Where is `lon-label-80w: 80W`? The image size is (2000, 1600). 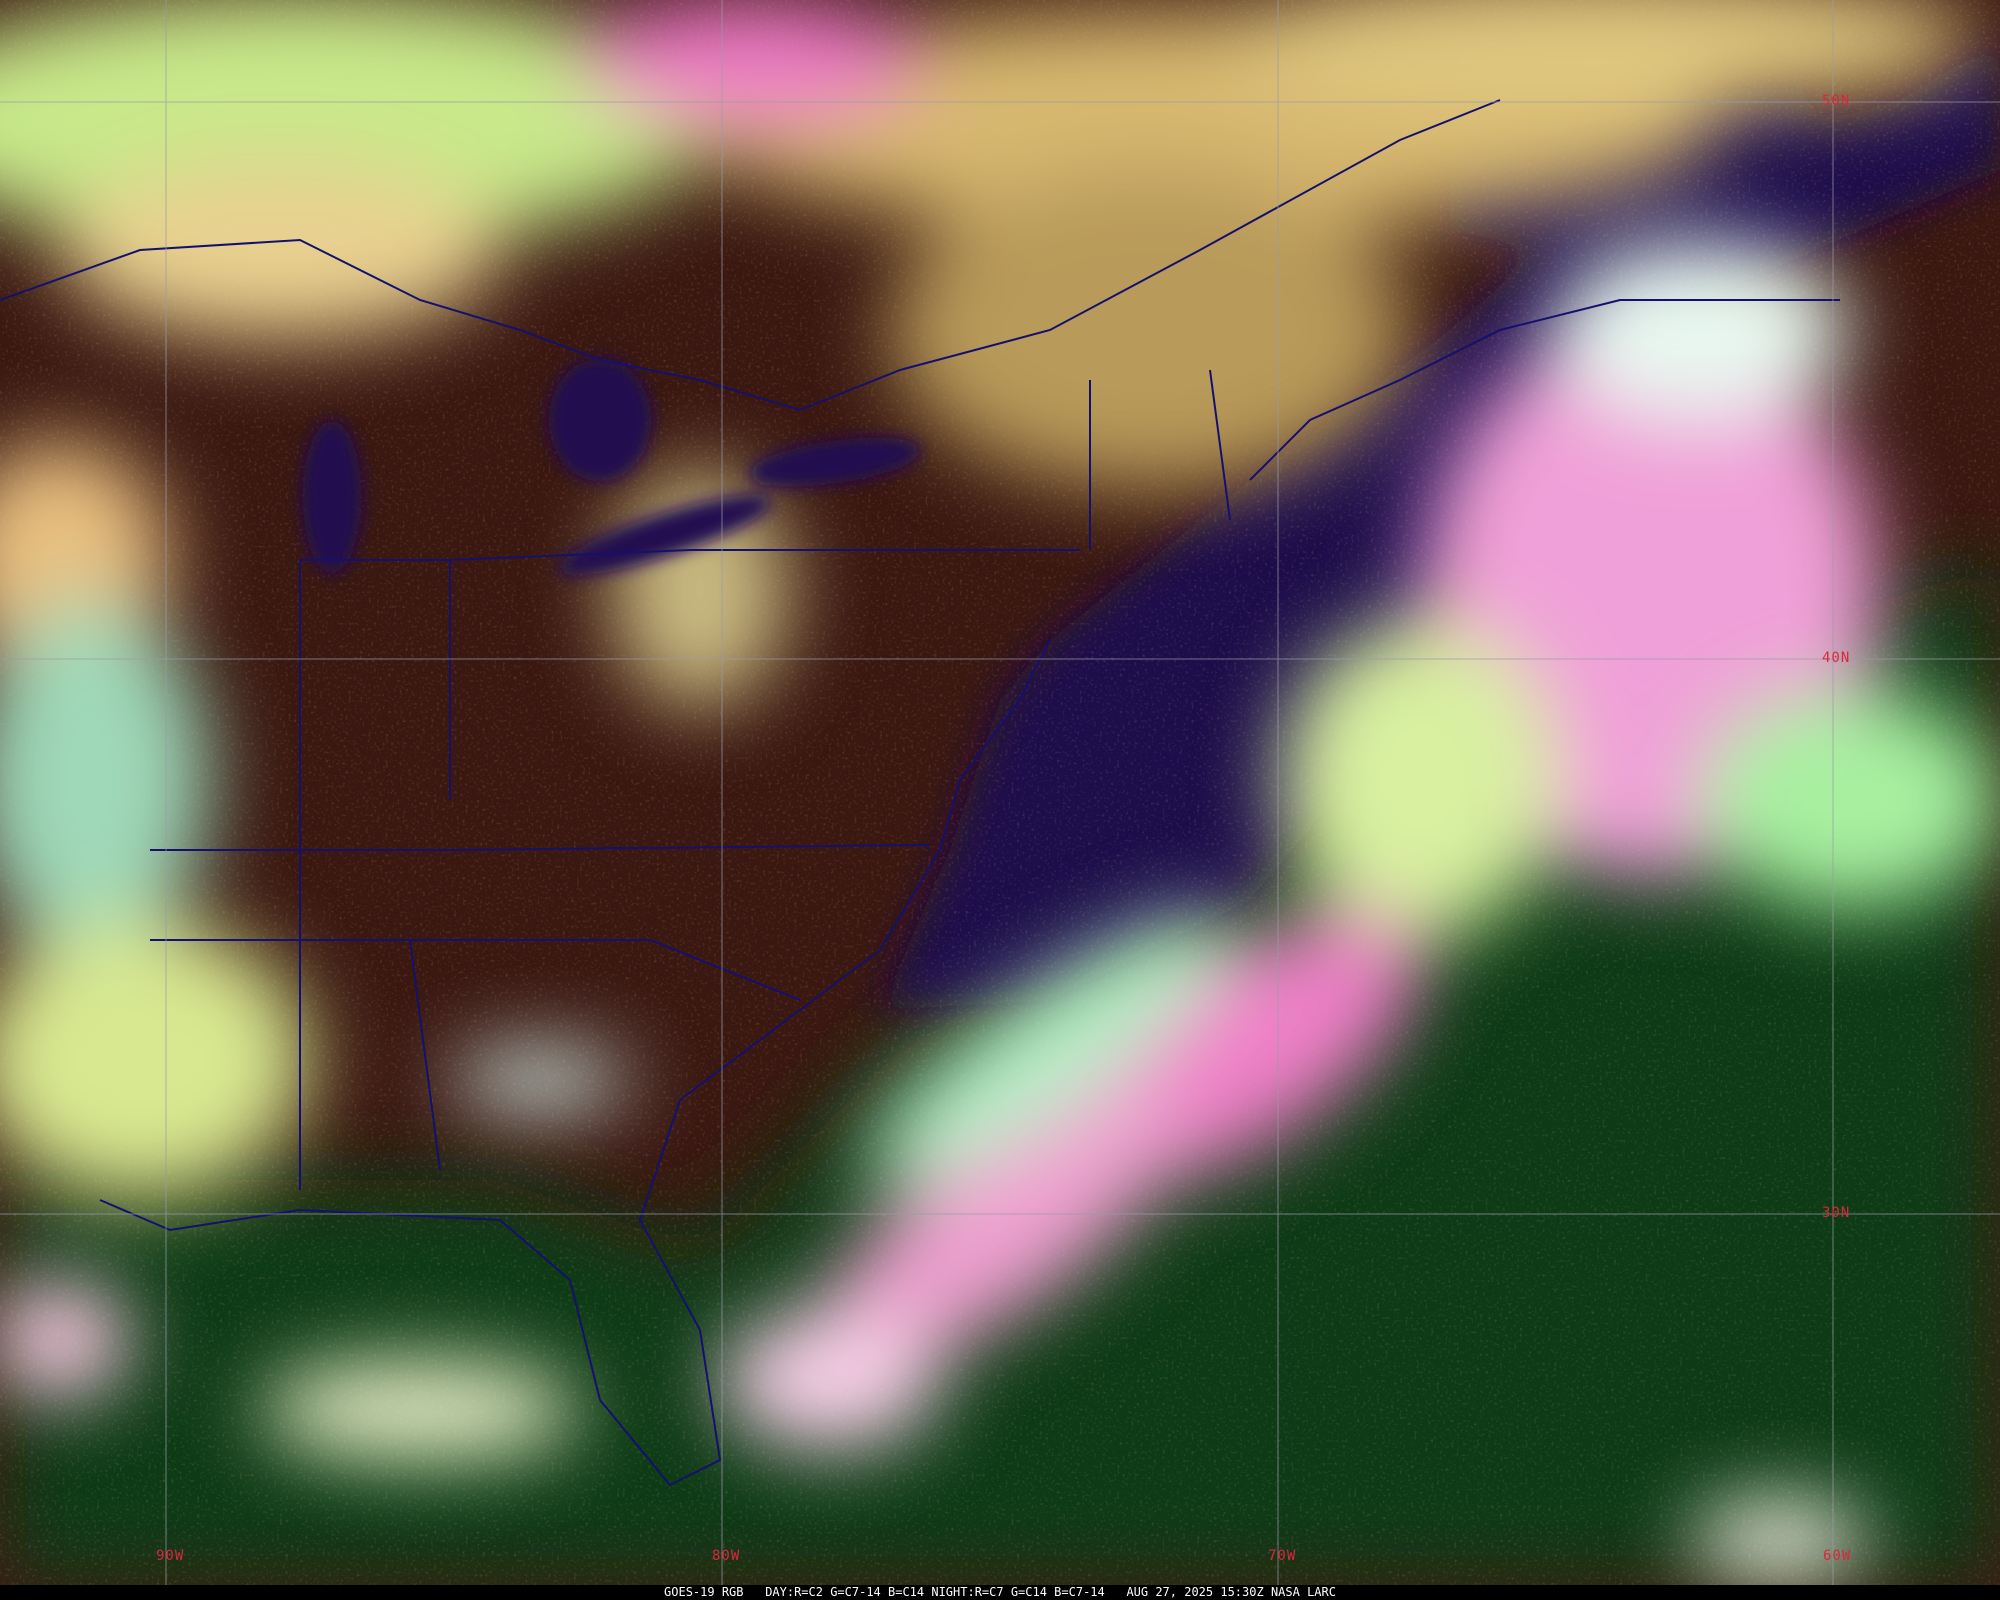 lon-label-80w: 80W is located at coordinates (726, 1556).